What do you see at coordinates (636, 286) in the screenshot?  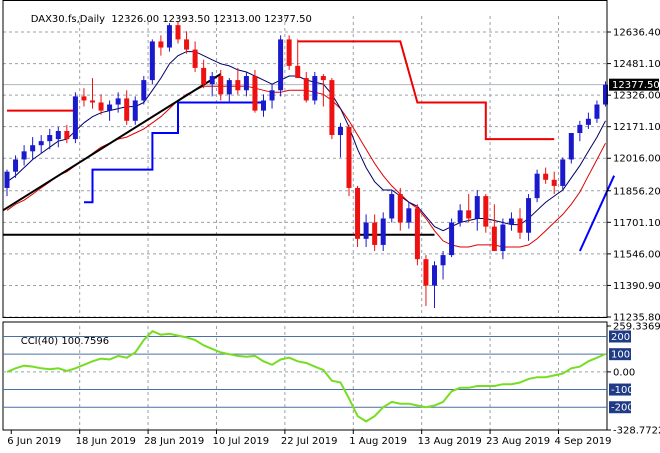 I see `price-tick-label: 11390.90` at bounding box center [636, 286].